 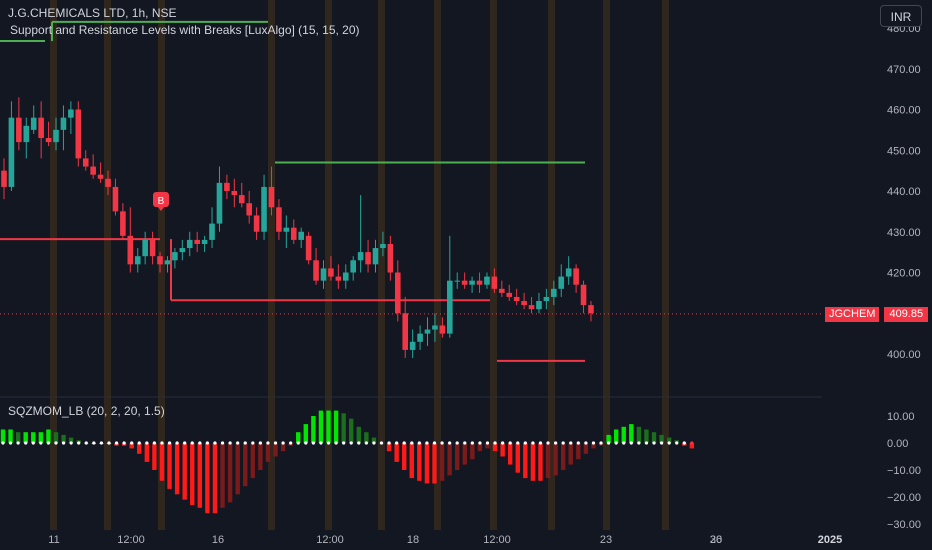 I want to click on last-price-symbol: JGCHEM, so click(x=852, y=314).